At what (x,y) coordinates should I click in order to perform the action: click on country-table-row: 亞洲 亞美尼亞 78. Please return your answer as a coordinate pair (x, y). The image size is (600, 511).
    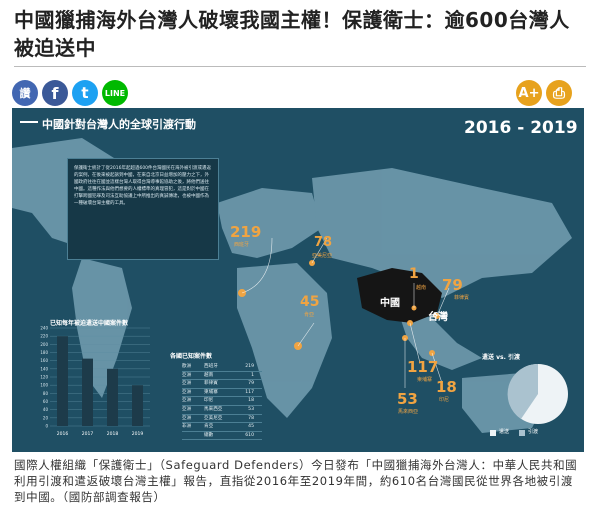
    Looking at the image, I should click on (222, 419).